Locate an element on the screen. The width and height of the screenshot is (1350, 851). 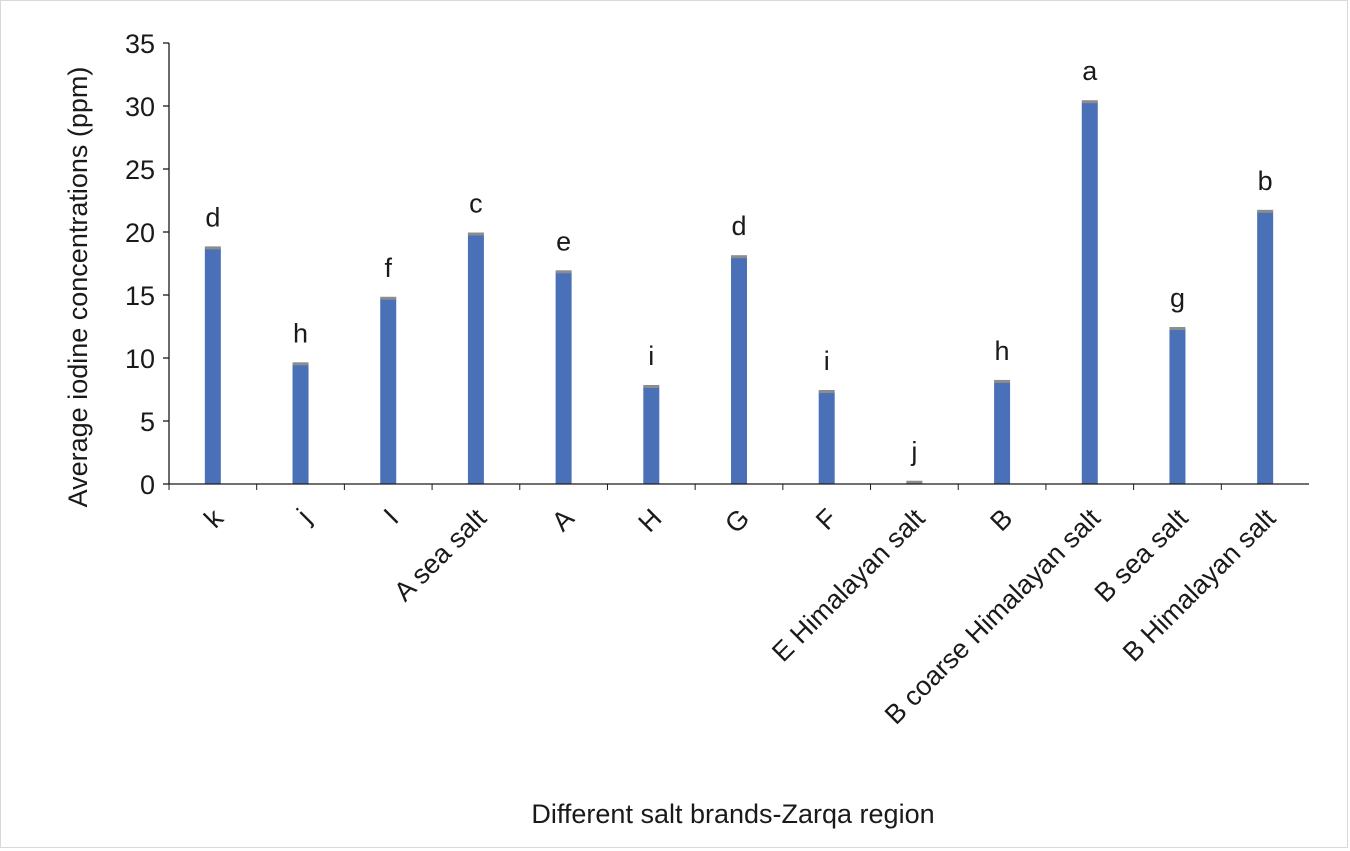
significance-letter: j is located at coordinates (913, 452).